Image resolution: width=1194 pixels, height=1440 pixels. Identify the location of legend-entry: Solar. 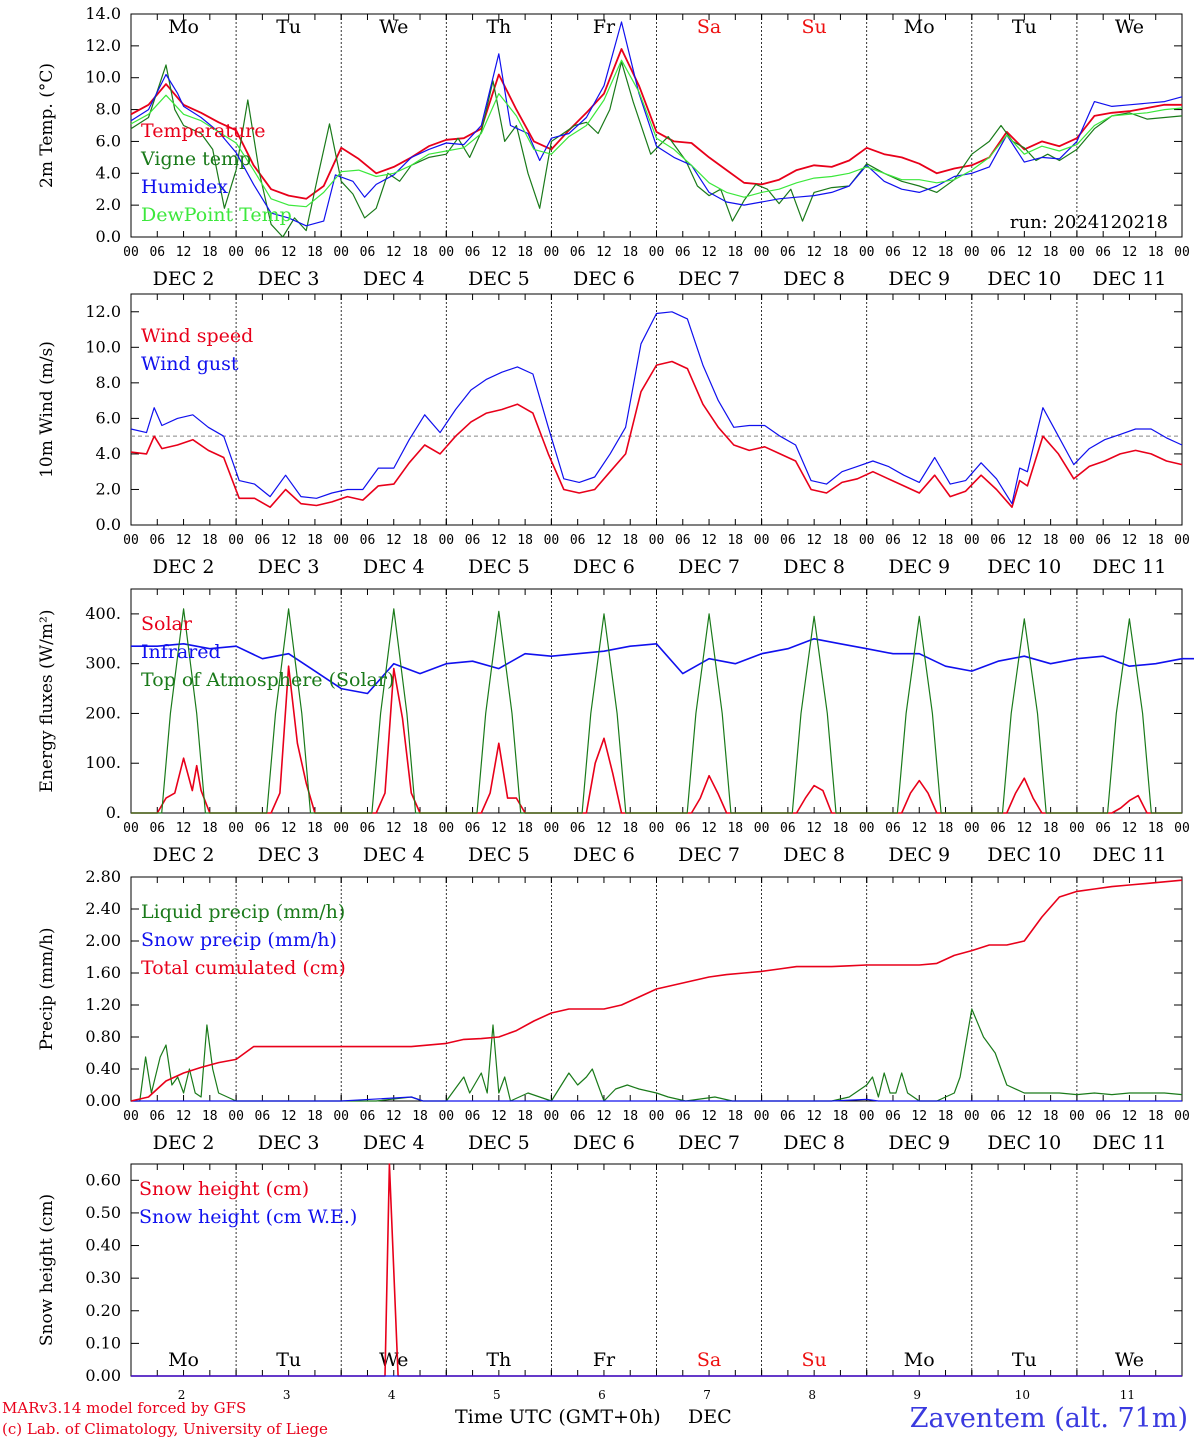
(167, 624).